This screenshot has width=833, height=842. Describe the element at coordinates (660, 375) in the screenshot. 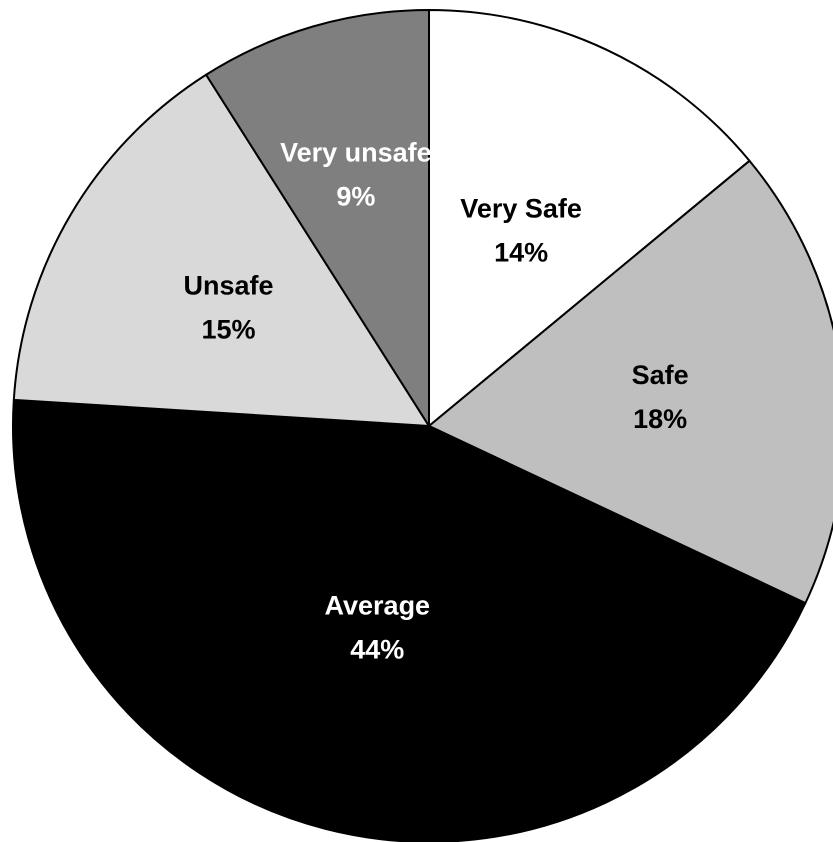

I see `pie-label-name-safe: Safe` at that location.